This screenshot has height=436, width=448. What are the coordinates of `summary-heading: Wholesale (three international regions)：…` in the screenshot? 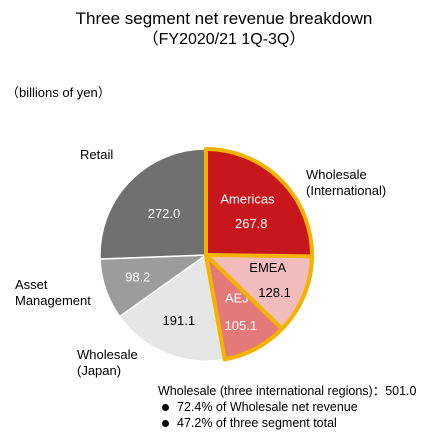 It's located at (287, 391).